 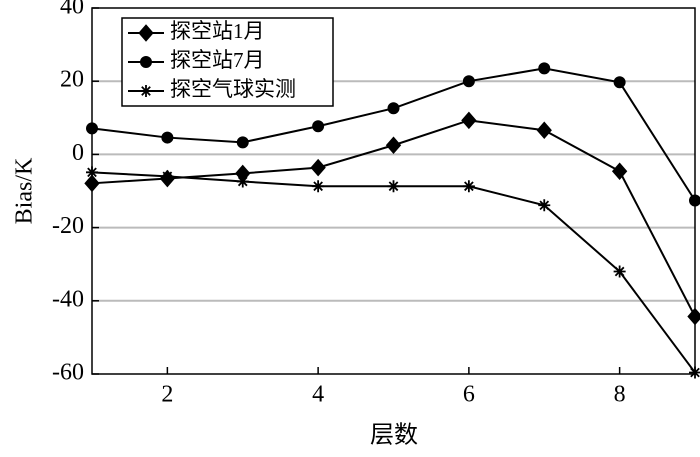 What do you see at coordinates (68, 373) in the screenshot?
I see `y-tick-label: -60` at bounding box center [68, 373].